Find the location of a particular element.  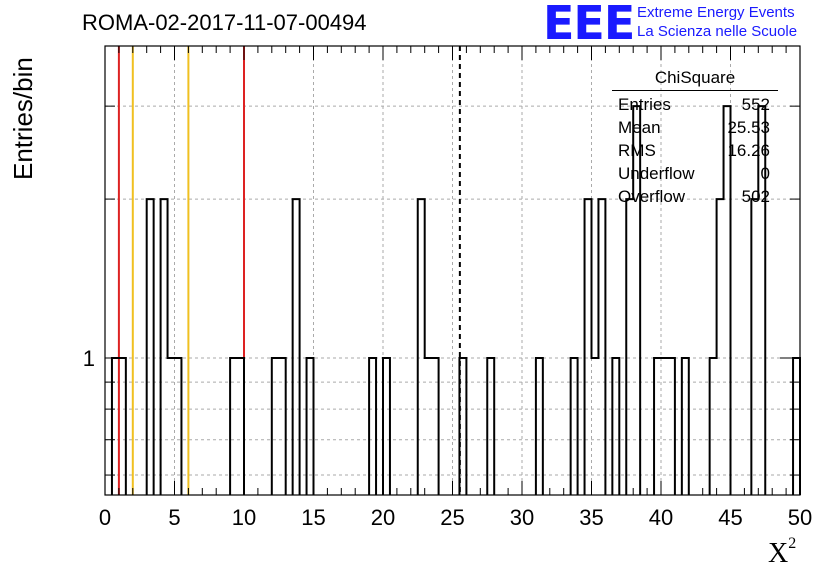

stats-row-overflow: Overflow 502 is located at coordinates (694, 196).